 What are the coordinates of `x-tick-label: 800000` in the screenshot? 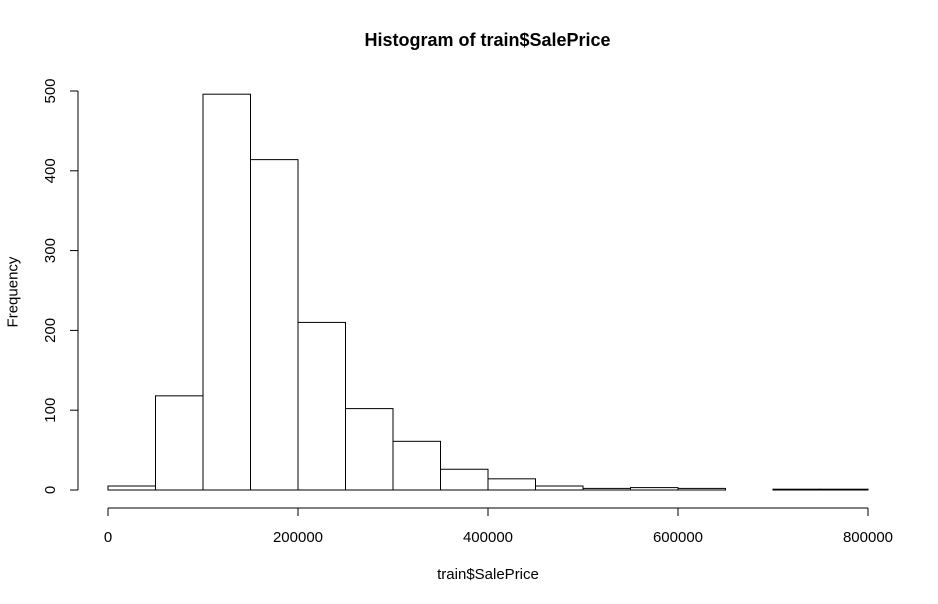 It's located at (868, 537).